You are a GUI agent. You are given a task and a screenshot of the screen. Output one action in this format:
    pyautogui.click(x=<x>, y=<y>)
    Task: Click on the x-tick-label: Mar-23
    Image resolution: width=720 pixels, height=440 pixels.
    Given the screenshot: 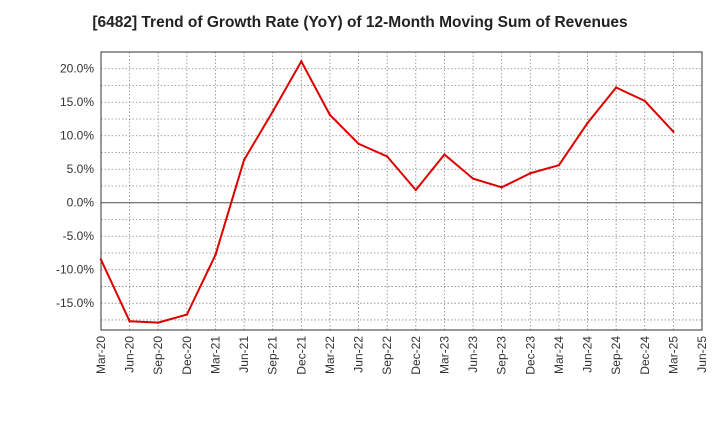 What is the action you would take?
    pyautogui.click(x=444, y=355)
    